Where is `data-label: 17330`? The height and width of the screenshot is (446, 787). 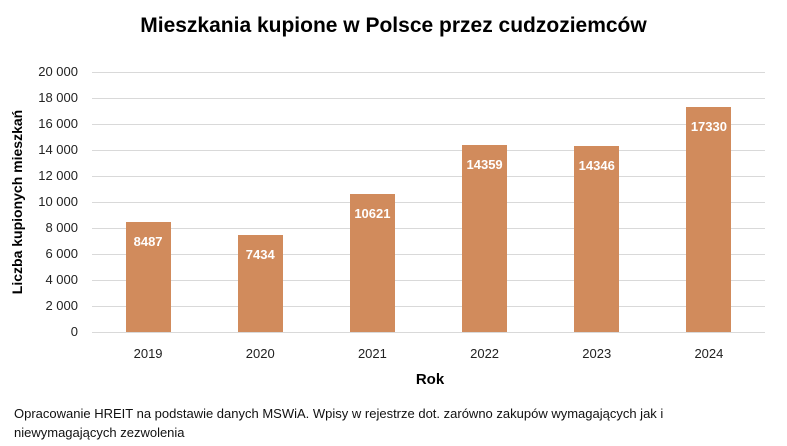
data-label: 17330 is located at coordinates (708, 126).